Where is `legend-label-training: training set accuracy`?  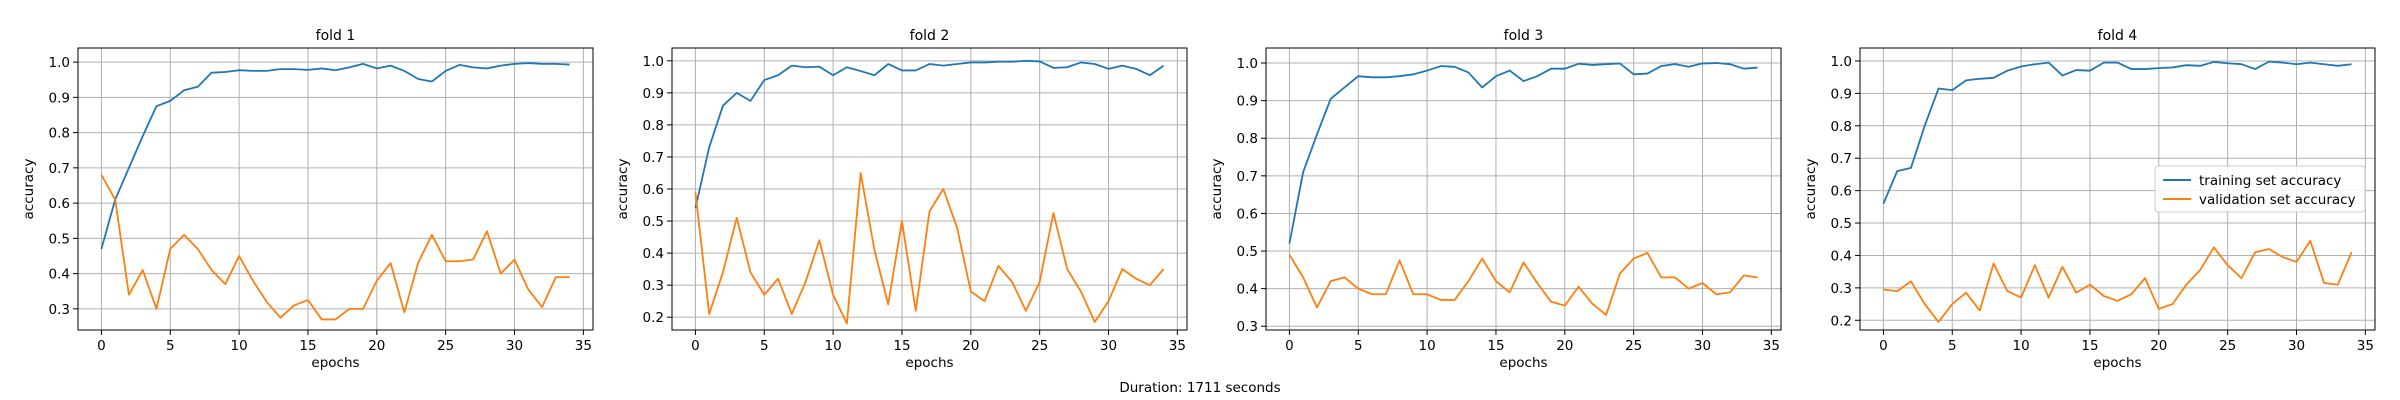 legend-label-training: training set accuracy is located at coordinates (2270, 181).